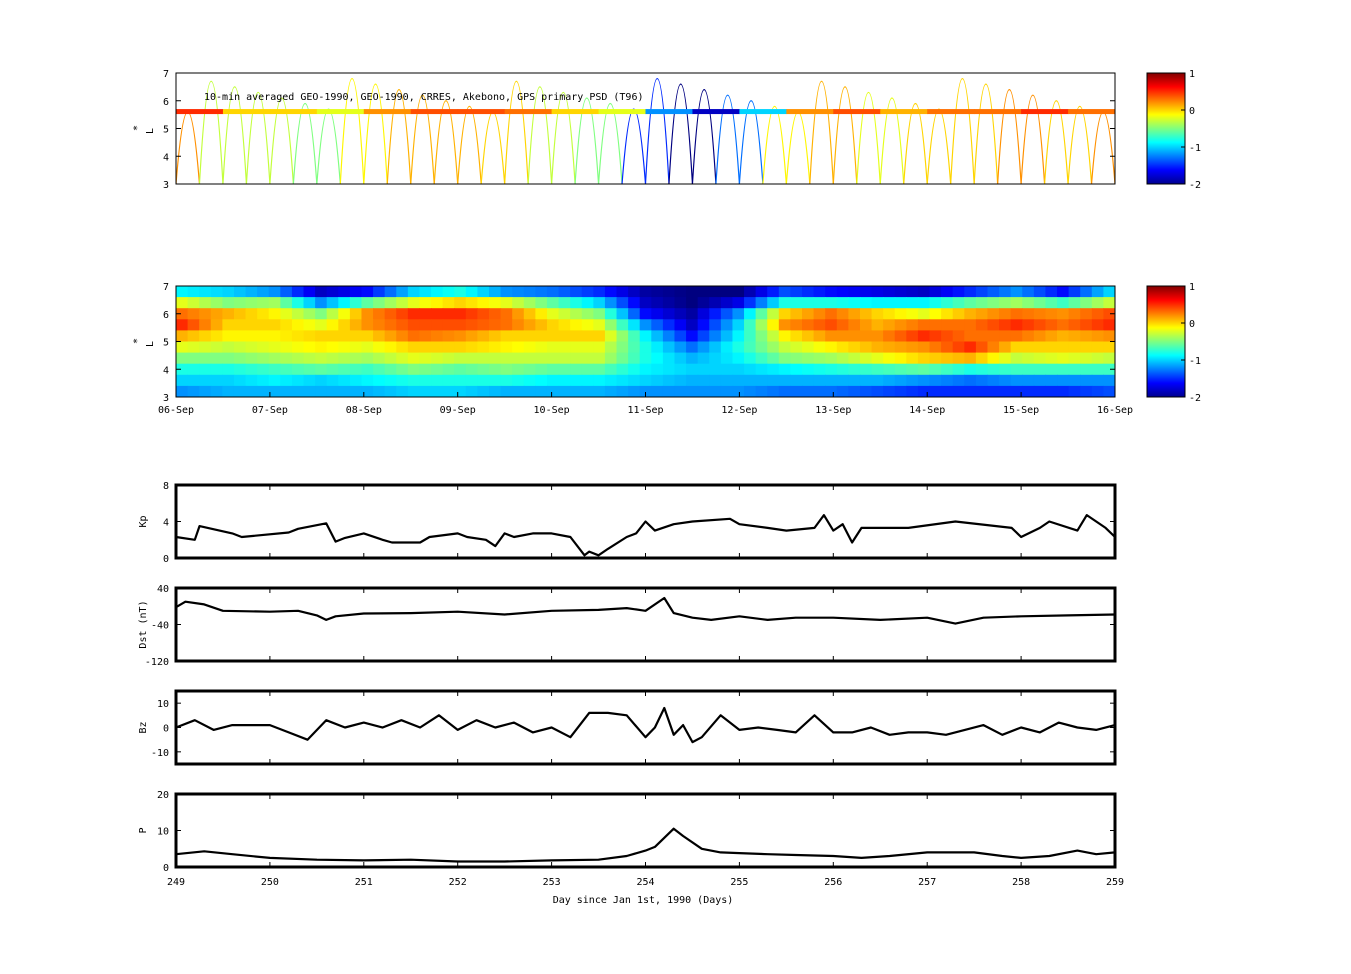  What do you see at coordinates (1166, 128) in the screenshot?
I see `colorbar-1-gradient` at bounding box center [1166, 128].